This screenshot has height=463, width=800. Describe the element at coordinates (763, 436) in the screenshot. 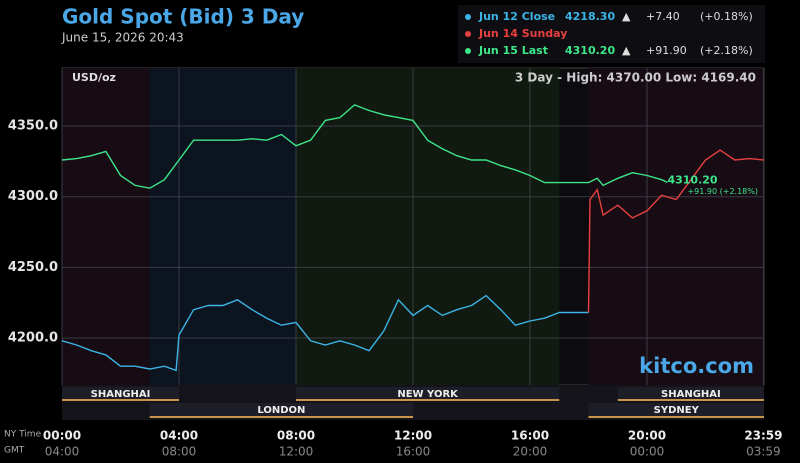

I see `x-tick-label: 23:59` at that location.